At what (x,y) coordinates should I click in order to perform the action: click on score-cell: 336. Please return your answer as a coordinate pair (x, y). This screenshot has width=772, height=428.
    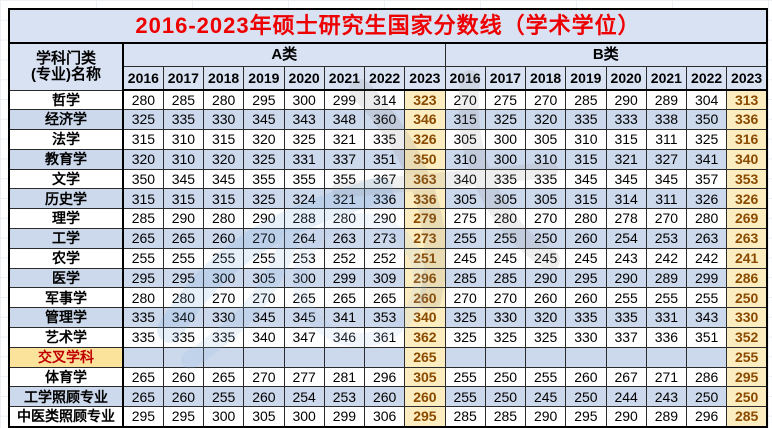
    Looking at the image, I should click on (384, 199).